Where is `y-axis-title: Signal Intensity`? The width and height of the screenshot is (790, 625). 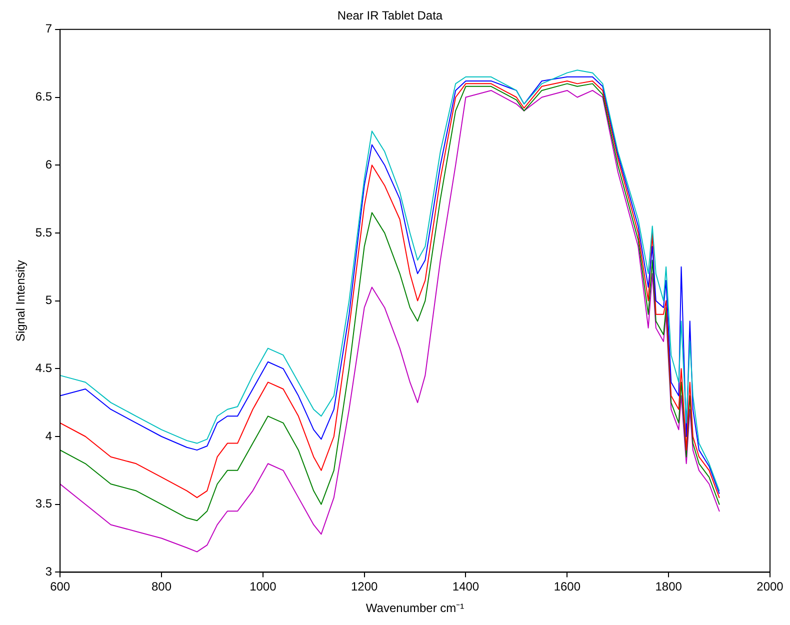 y-axis-title: Signal Intensity is located at coordinates (21, 301).